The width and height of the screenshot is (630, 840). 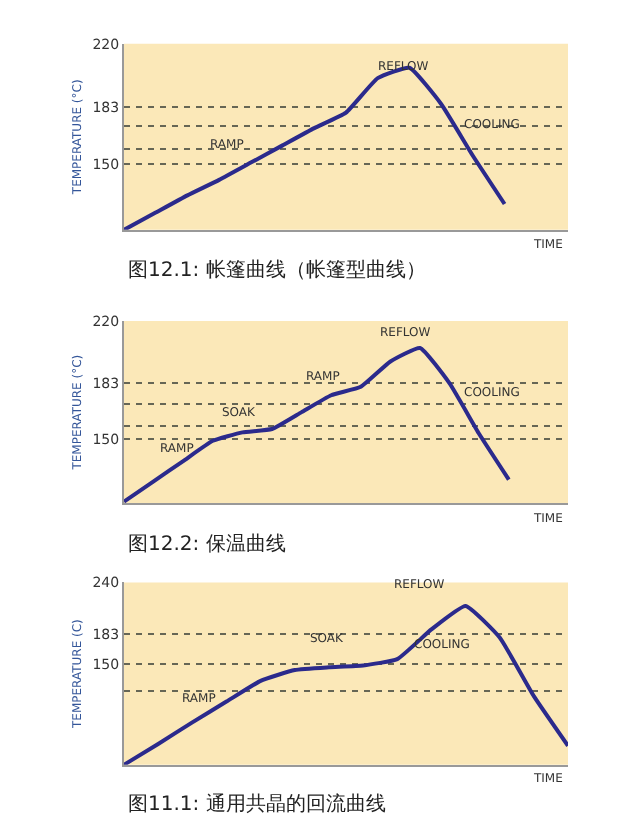 What do you see at coordinates (277, 270) in the screenshot?
I see `text: 图12.1: 帐篷曲线（帐篷型曲线）` at bounding box center [277, 270].